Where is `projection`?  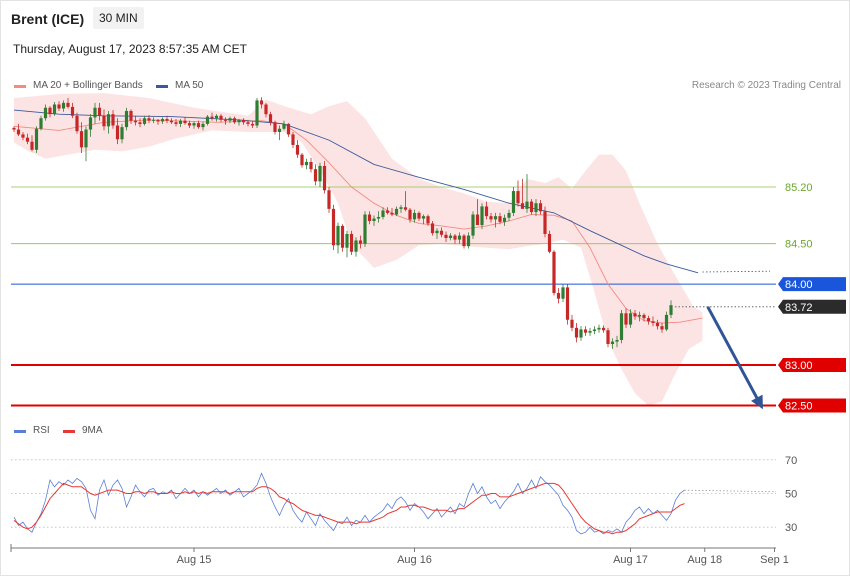
projection is located at coordinates (734, 358).